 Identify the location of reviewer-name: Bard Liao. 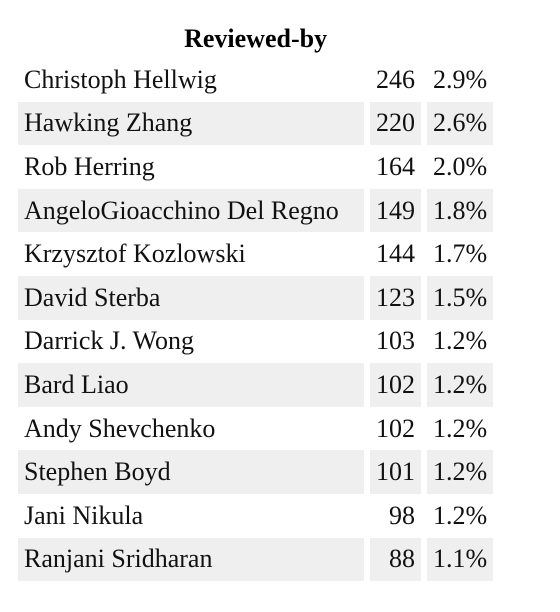
(191, 385).